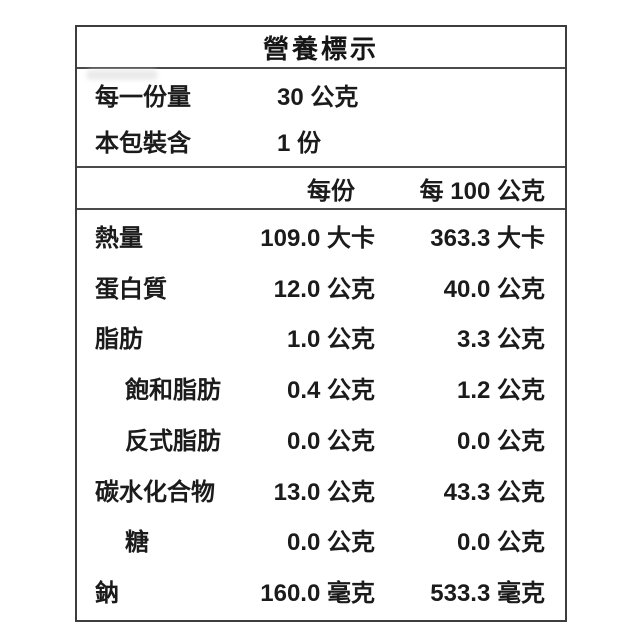 The width and height of the screenshot is (640, 640). What do you see at coordinates (317, 238) in the screenshot?
I see `per-serving-value: 109.0 大卡` at bounding box center [317, 238].